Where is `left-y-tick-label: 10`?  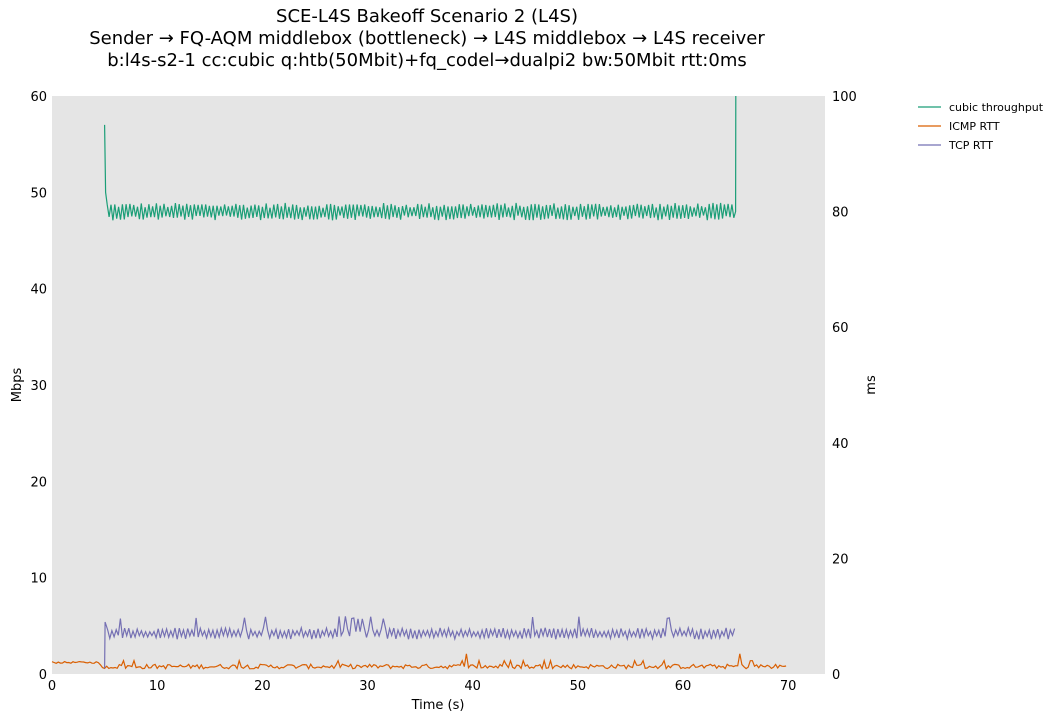 left-y-tick-label: 10 is located at coordinates (38, 579).